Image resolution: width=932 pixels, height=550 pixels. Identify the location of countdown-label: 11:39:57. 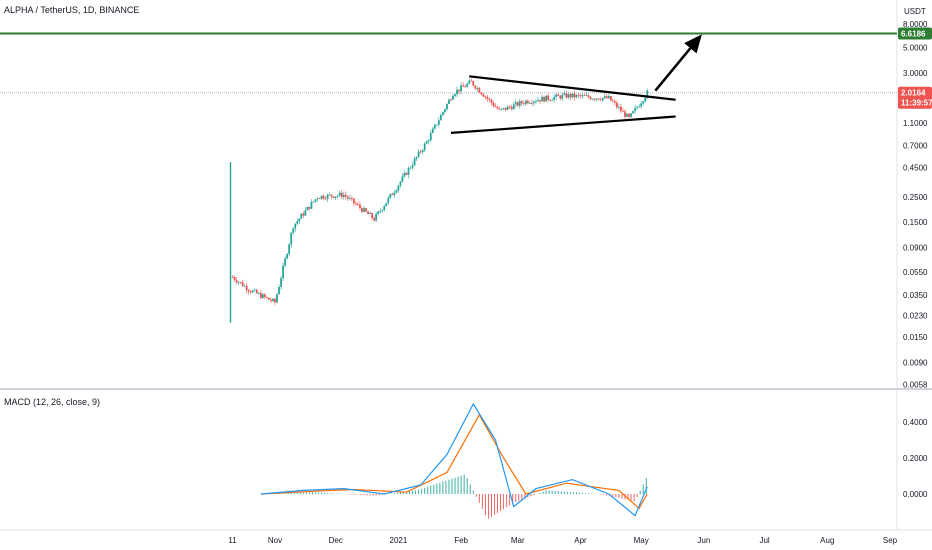
(916, 103).